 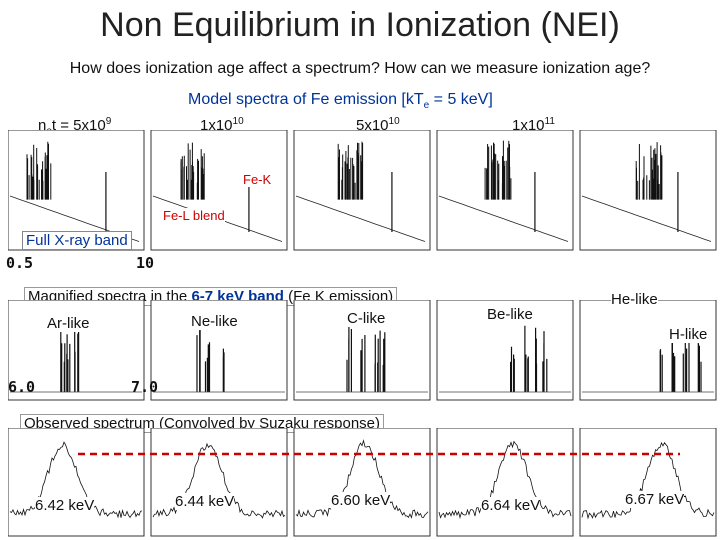 What do you see at coordinates (257, 179) in the screenshot?
I see `fe-k-label: Fe-K` at bounding box center [257, 179].